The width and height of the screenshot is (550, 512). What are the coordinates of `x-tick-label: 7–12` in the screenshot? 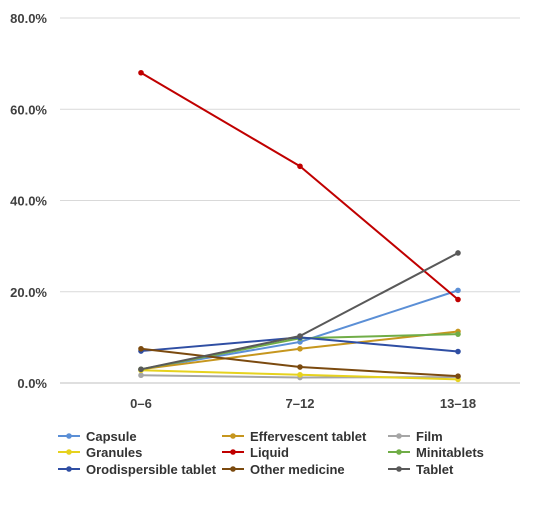 It's located at (300, 403).